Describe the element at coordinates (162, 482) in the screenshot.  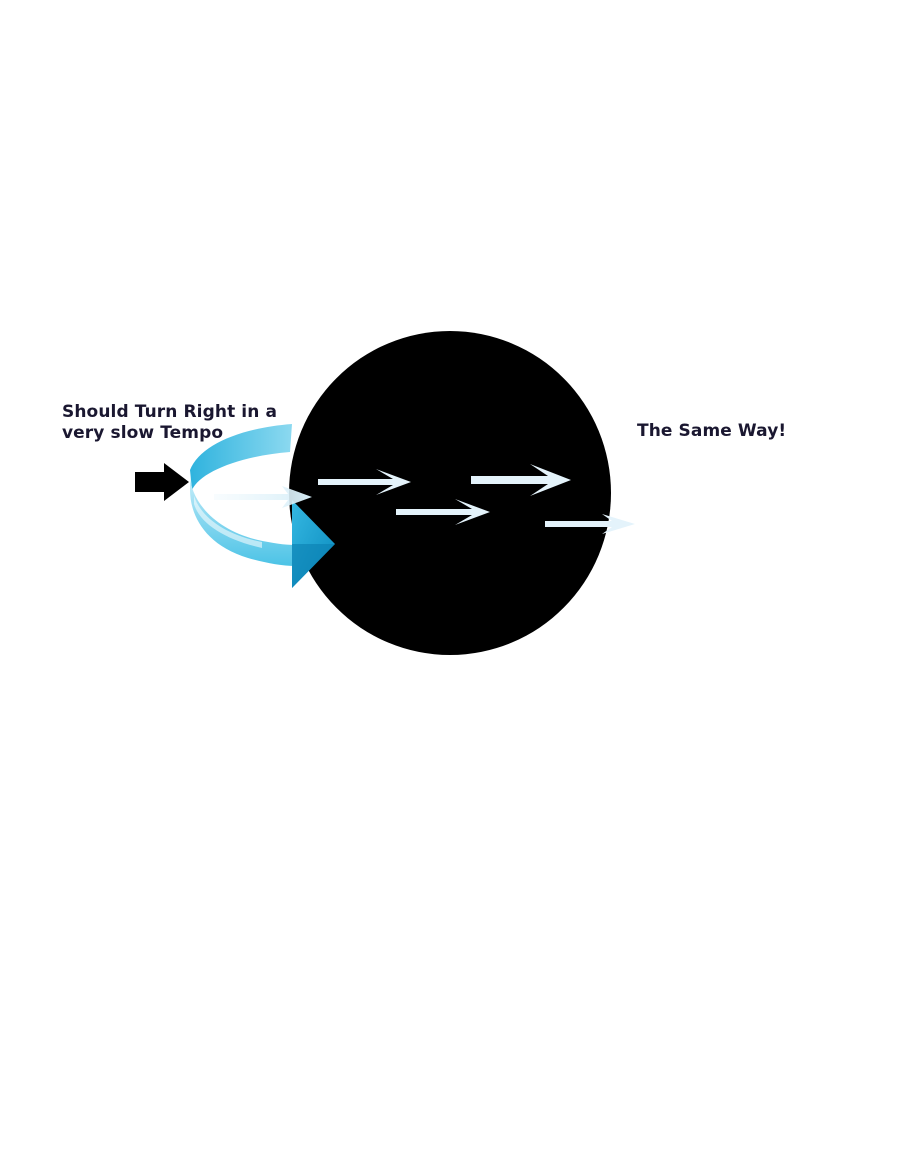
I see `black-right-arrow-icon` at that location.